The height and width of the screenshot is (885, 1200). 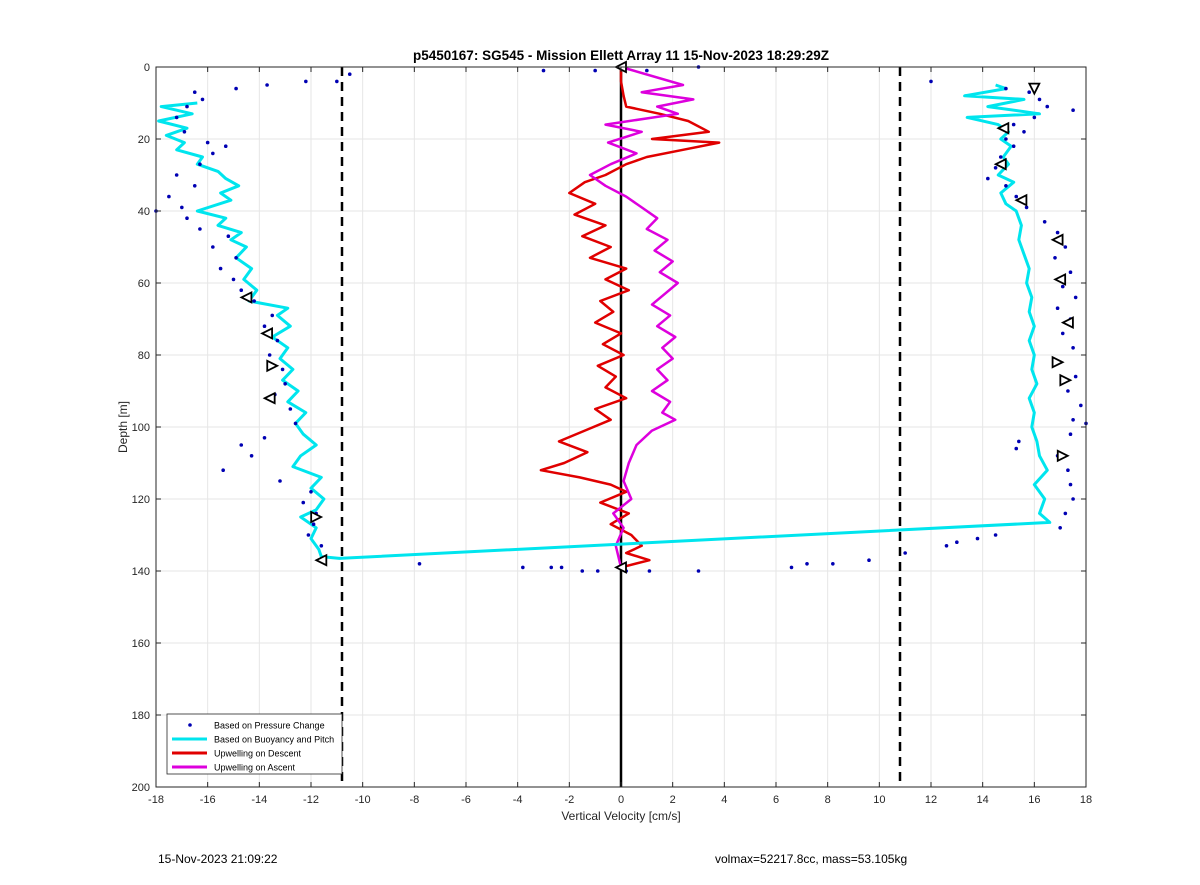 I want to click on x-tick-label: -12, so click(x=311, y=800).